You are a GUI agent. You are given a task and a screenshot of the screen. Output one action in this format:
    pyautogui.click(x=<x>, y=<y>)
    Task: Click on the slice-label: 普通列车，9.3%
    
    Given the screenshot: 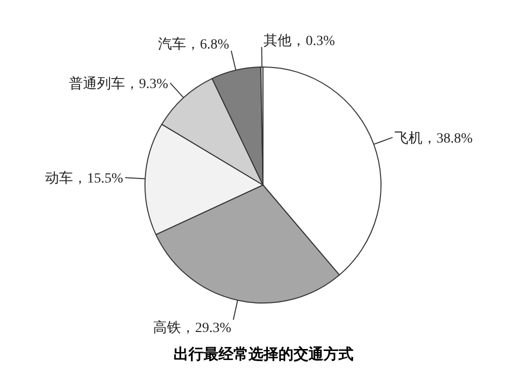 What is the action you would take?
    pyautogui.click(x=118, y=83)
    